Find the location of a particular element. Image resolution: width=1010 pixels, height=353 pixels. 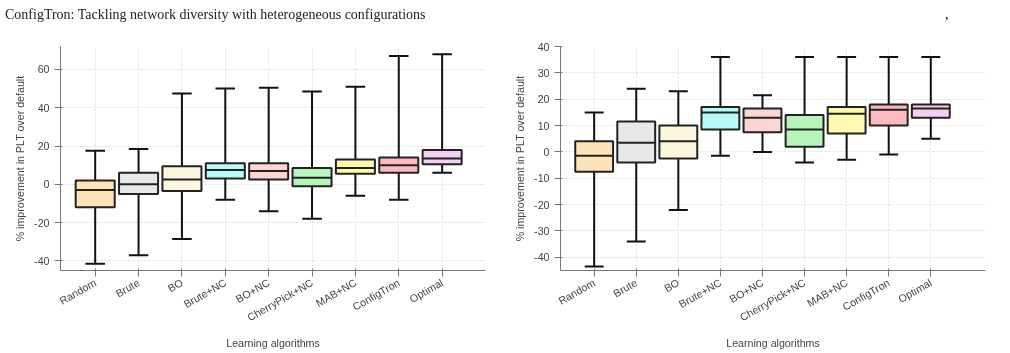

y-tick-label: -30 is located at coordinates (542, 230).